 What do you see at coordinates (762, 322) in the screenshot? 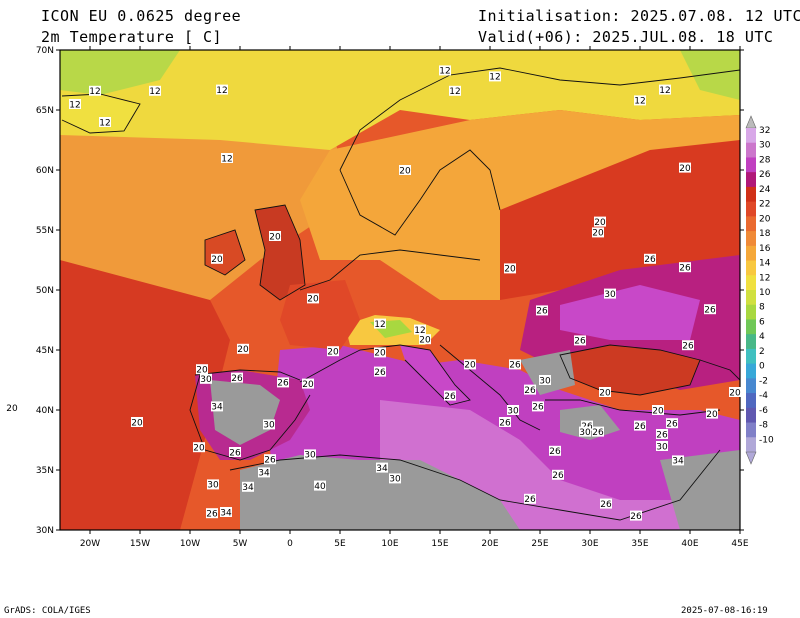
I see `colorbar-label-6: 6` at bounding box center [762, 322].